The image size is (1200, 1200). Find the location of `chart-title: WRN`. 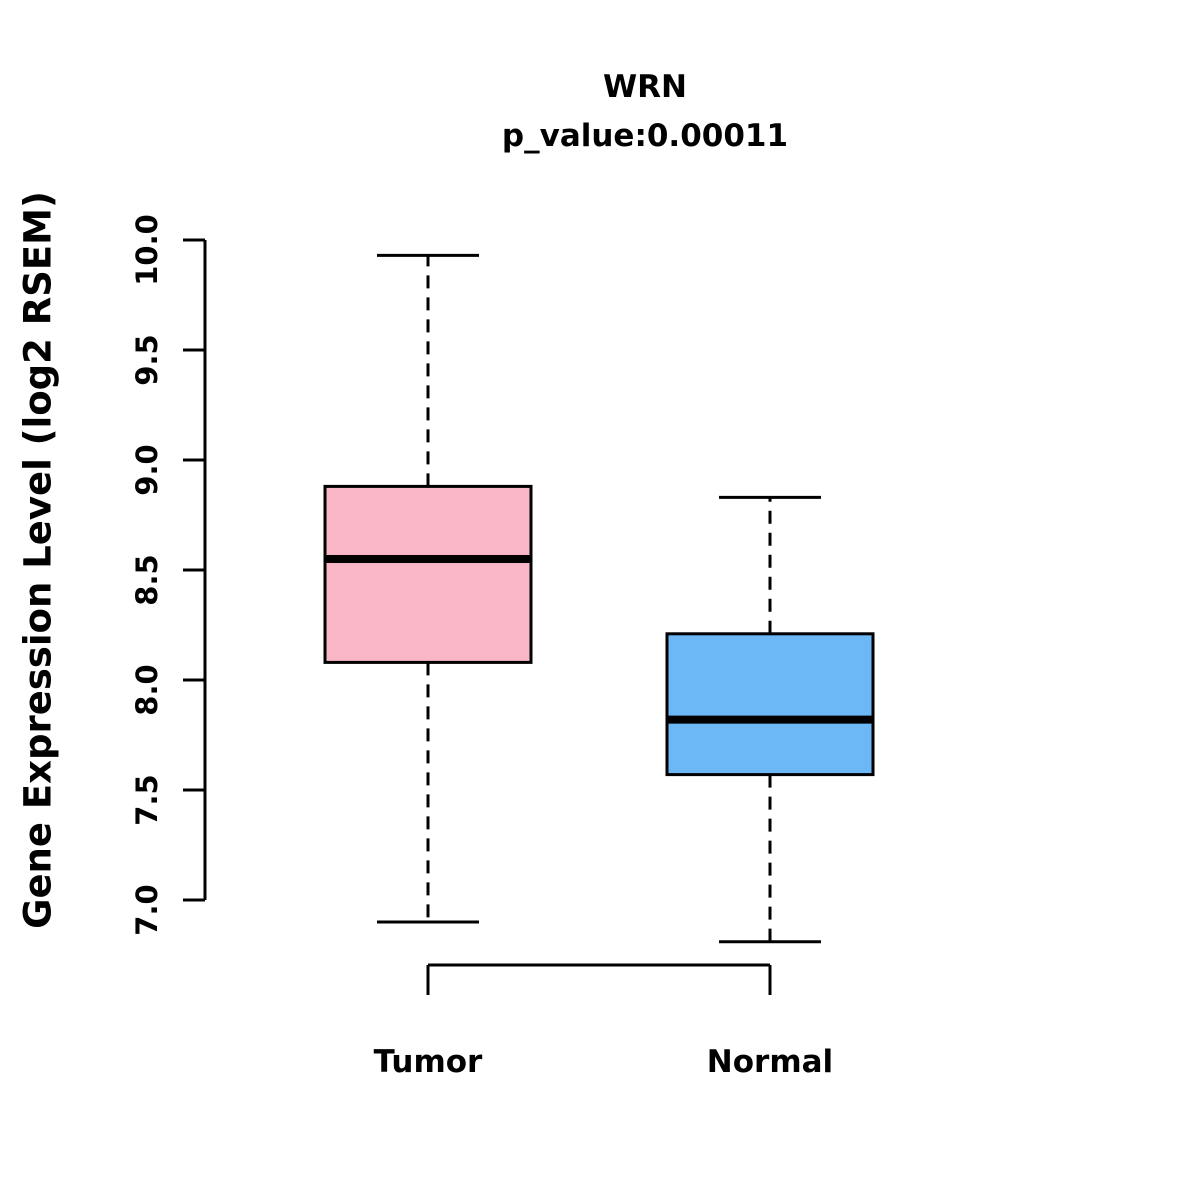

chart-title: WRN is located at coordinates (644, 87).